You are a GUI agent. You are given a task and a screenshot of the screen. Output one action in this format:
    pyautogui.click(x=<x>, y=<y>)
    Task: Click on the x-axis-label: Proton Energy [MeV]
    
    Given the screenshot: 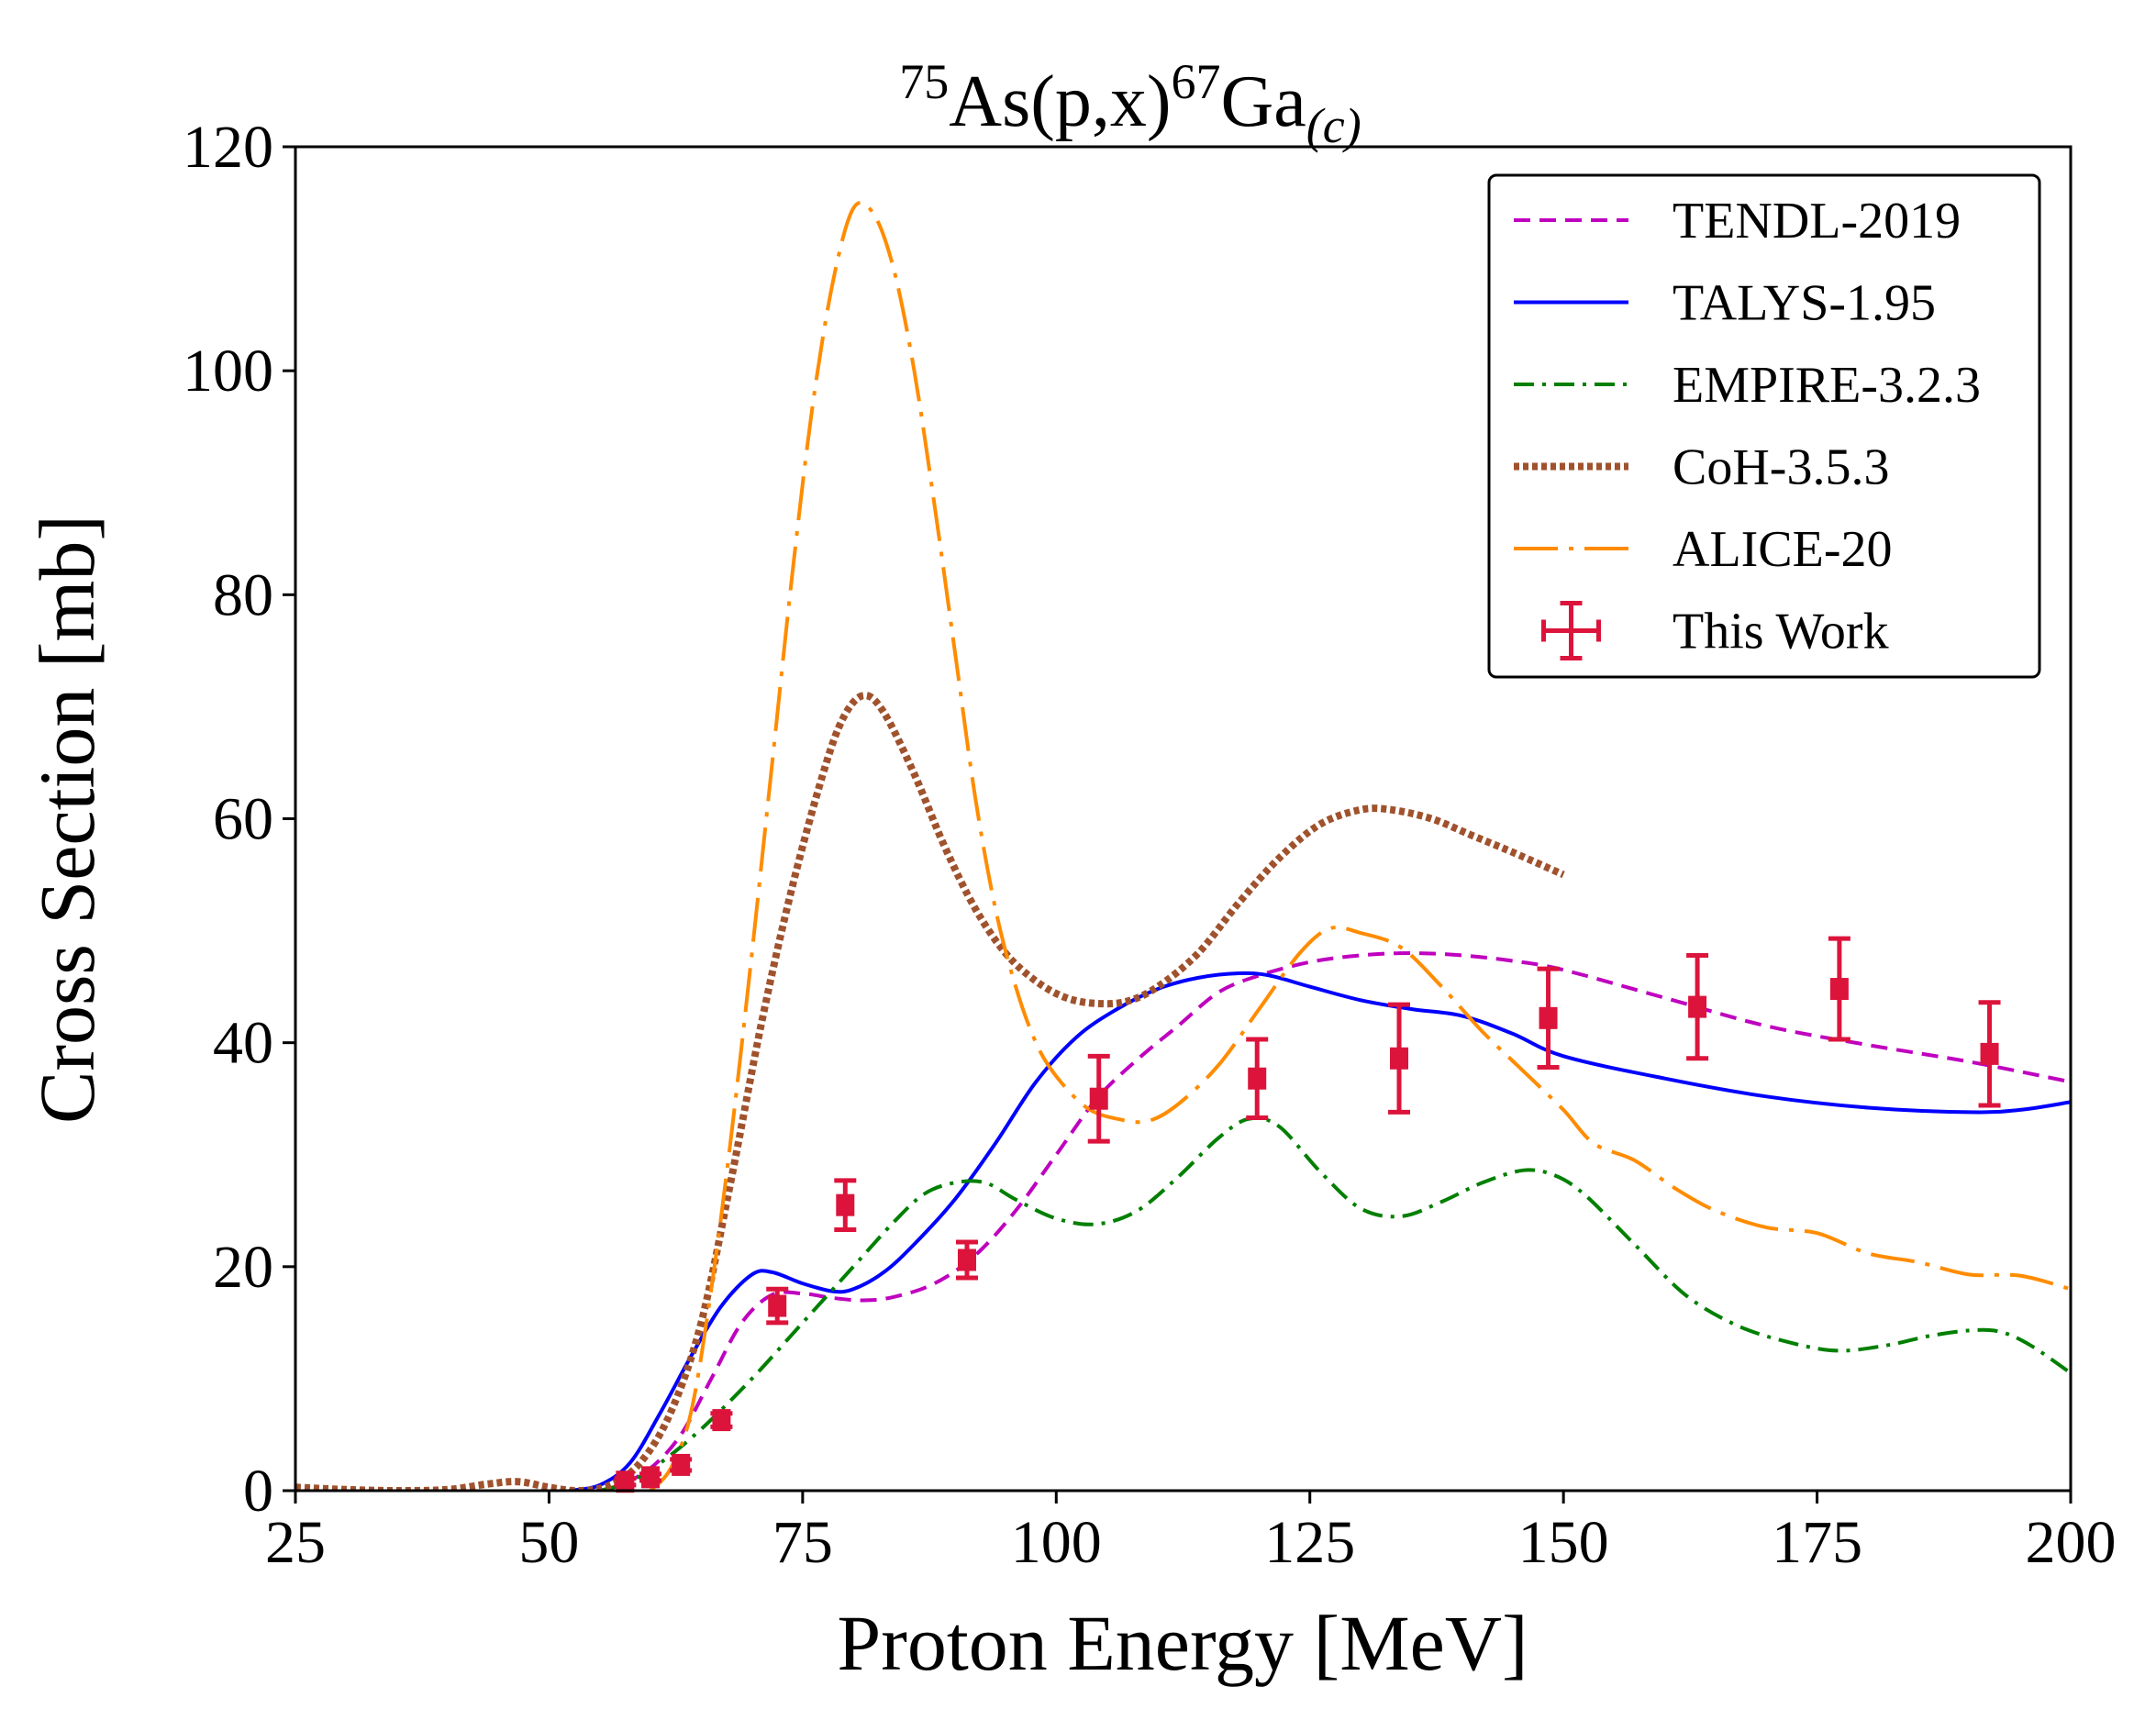 What is the action you would take?
    pyautogui.click(x=1182, y=1643)
    